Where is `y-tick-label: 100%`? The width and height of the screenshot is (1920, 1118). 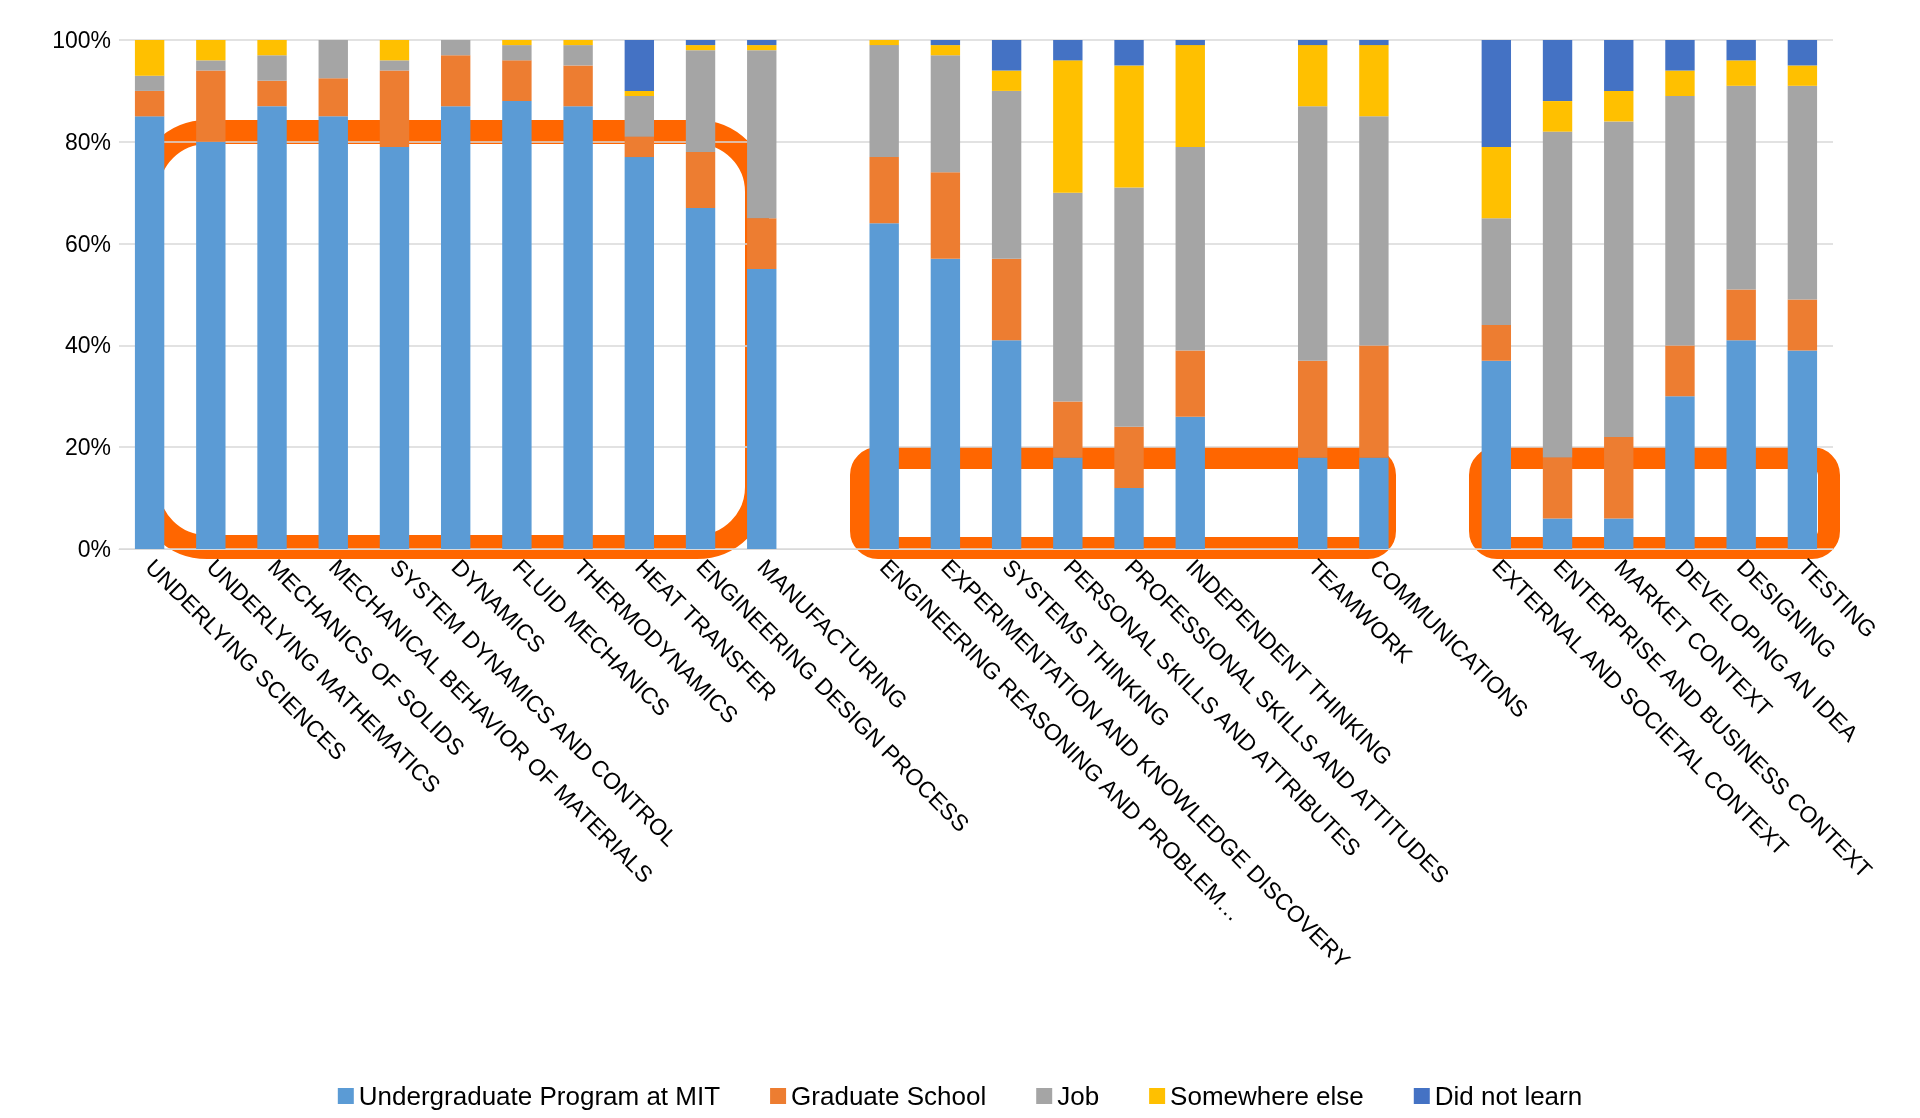 y-tick-label: 100% is located at coordinates (81, 40).